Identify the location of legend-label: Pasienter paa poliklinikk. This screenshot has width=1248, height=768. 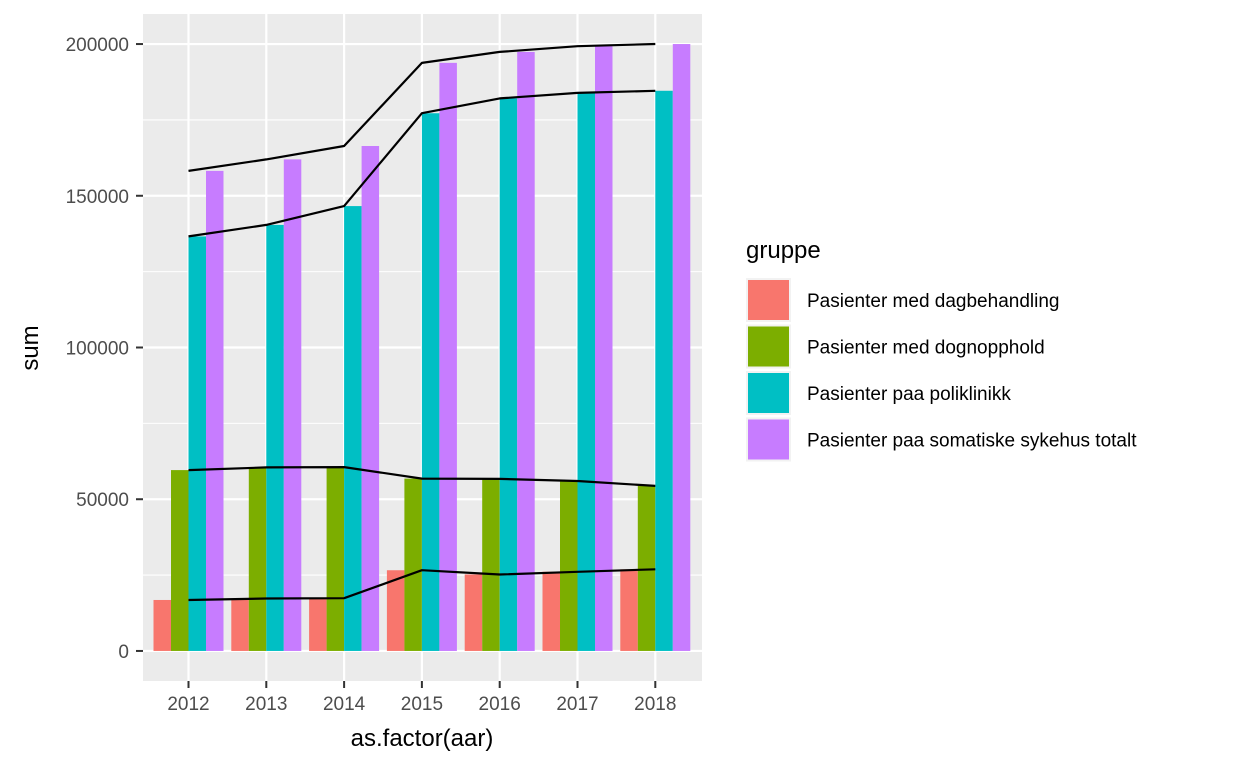
(909, 394).